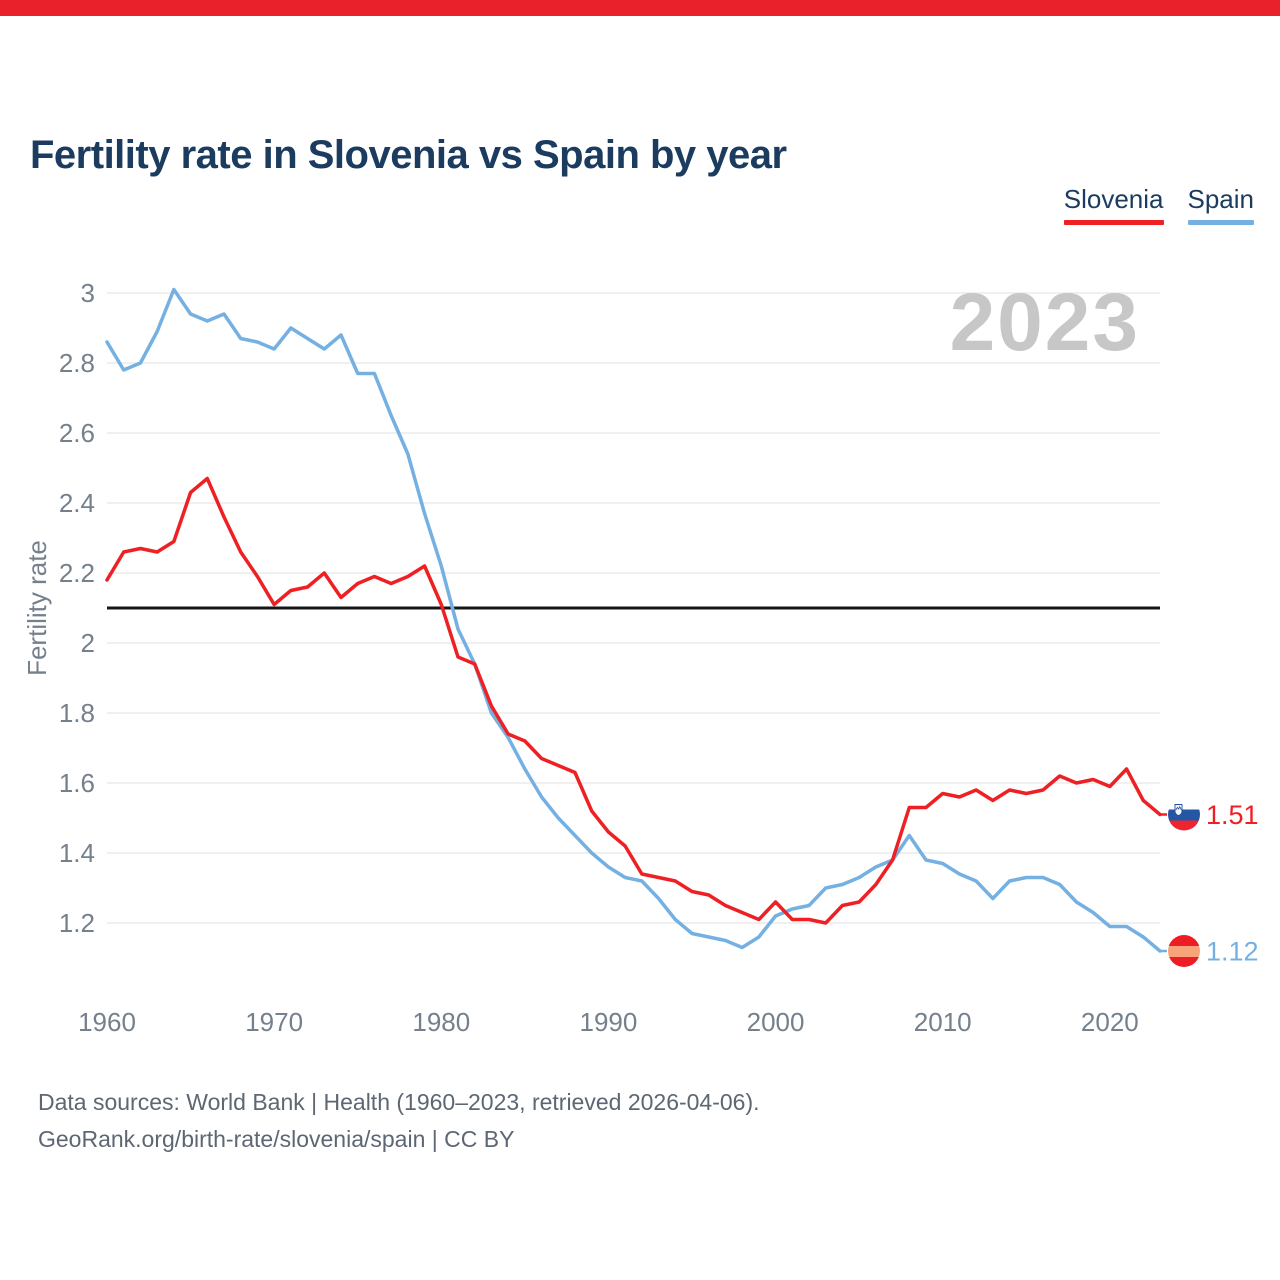 Image resolution: width=1280 pixels, height=1280 pixels. What do you see at coordinates (37, 608) in the screenshot?
I see `y-axis-title: Fertility rate` at bounding box center [37, 608].